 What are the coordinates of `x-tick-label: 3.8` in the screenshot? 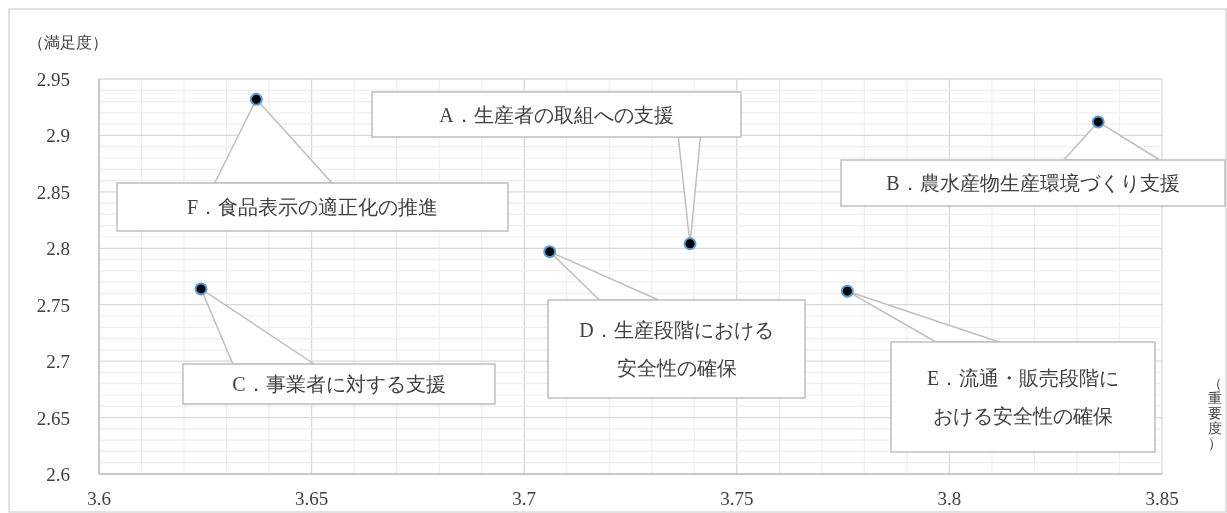 It's located at (949, 498).